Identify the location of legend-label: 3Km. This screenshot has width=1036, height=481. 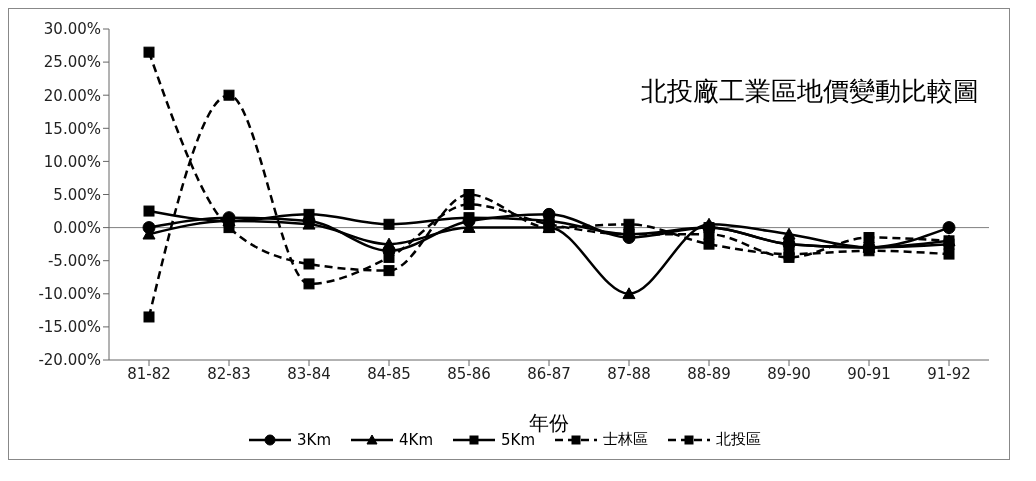
(314, 439).